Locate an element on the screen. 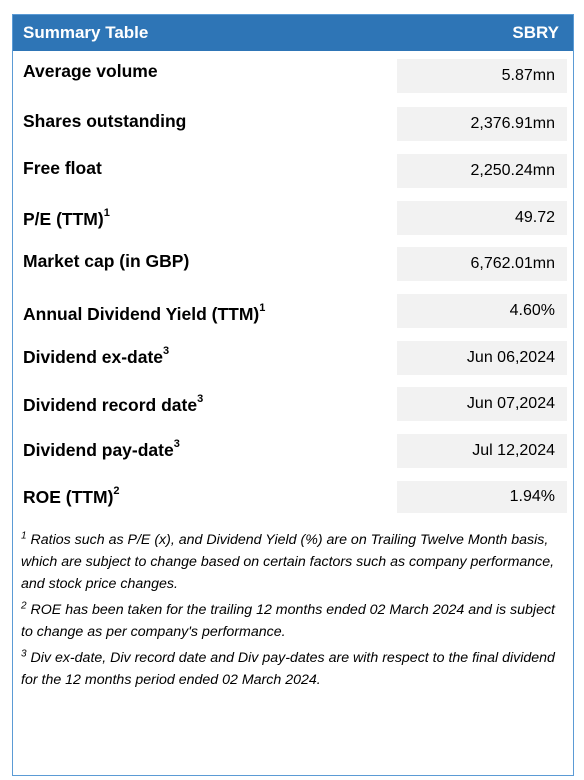  value-cell: Jul 12,2024 is located at coordinates (482, 451).